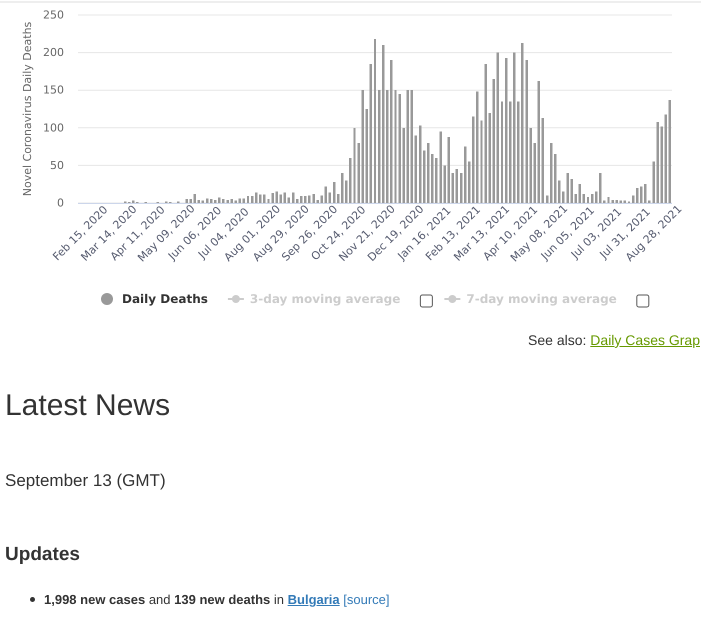 Image resolution: width=701 pixels, height=618 pixels. I want to click on y-axis-title: Novel Coronavirus Daily Deaths, so click(27, 108).